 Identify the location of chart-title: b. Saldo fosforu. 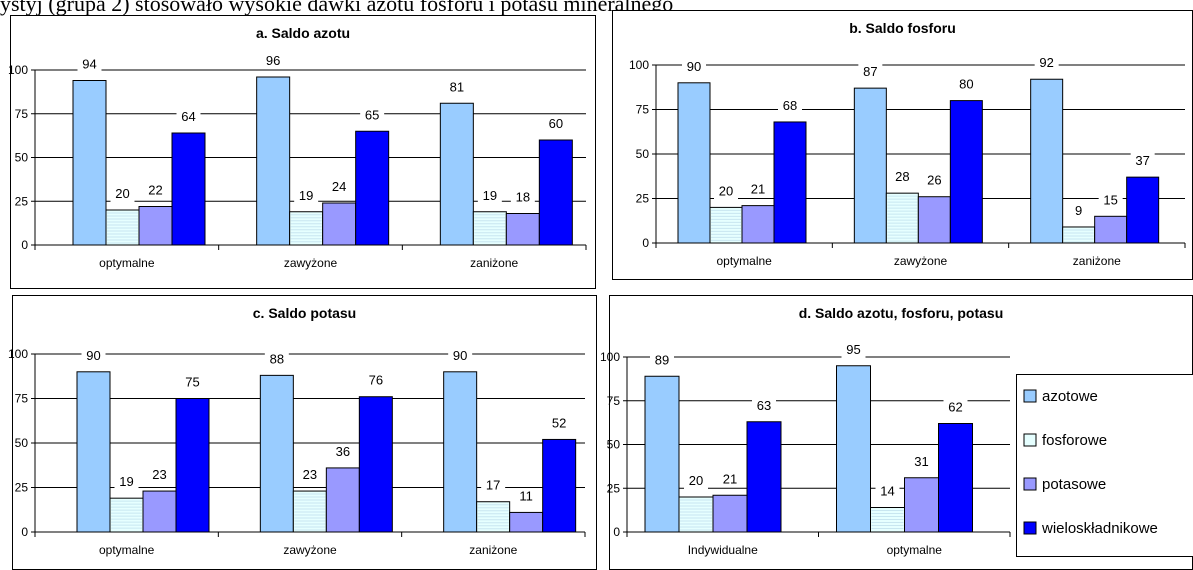
(902, 28).